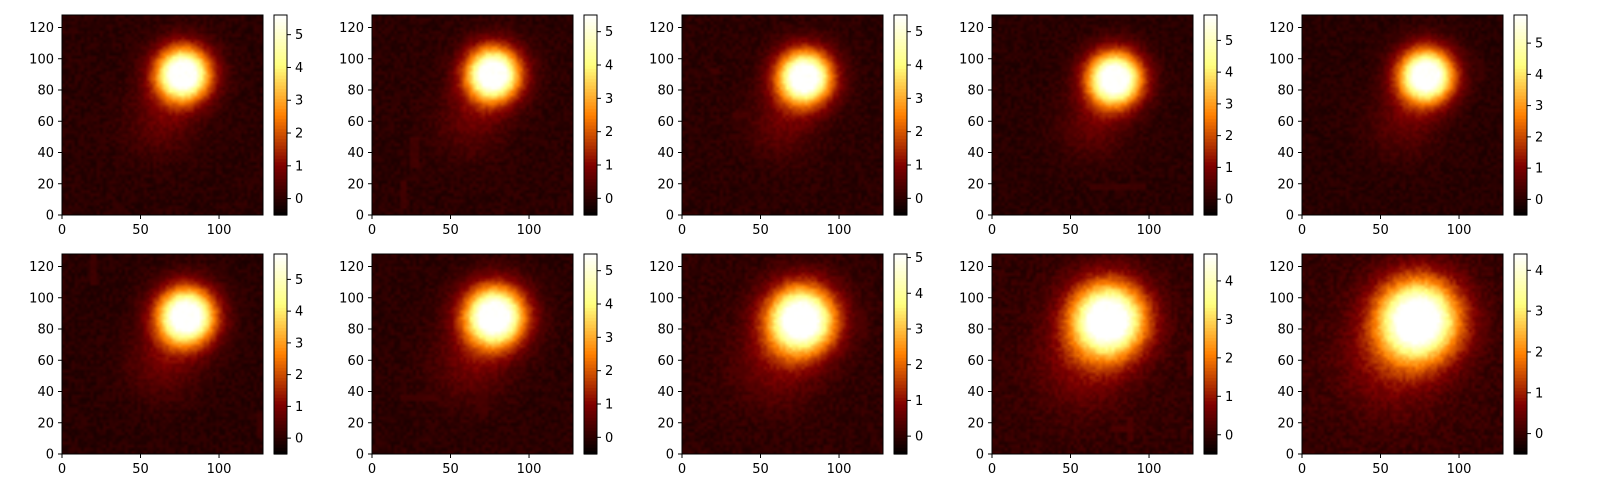 This screenshot has width=1600, height=500. Describe the element at coordinates (598, 354) in the screenshot. I see `colorbar: 0 1 2 3 4 5` at that location.